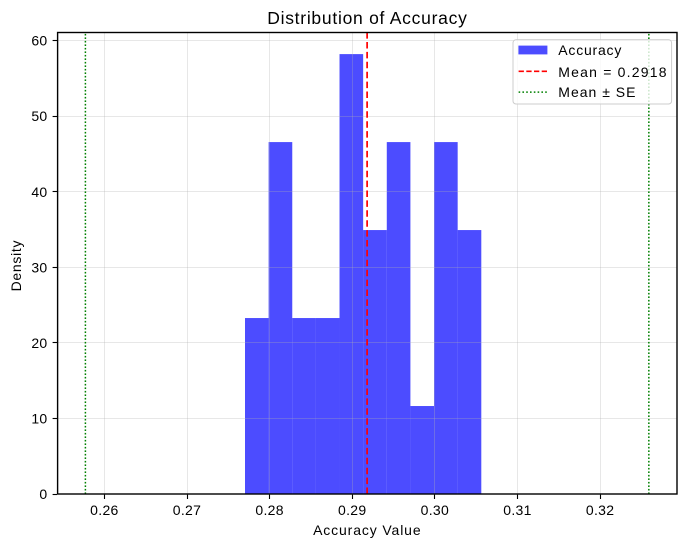 The image size is (686, 547). Describe the element at coordinates (612, 72) in the screenshot. I see `svg-text: Mean = 0.2918` at that location.